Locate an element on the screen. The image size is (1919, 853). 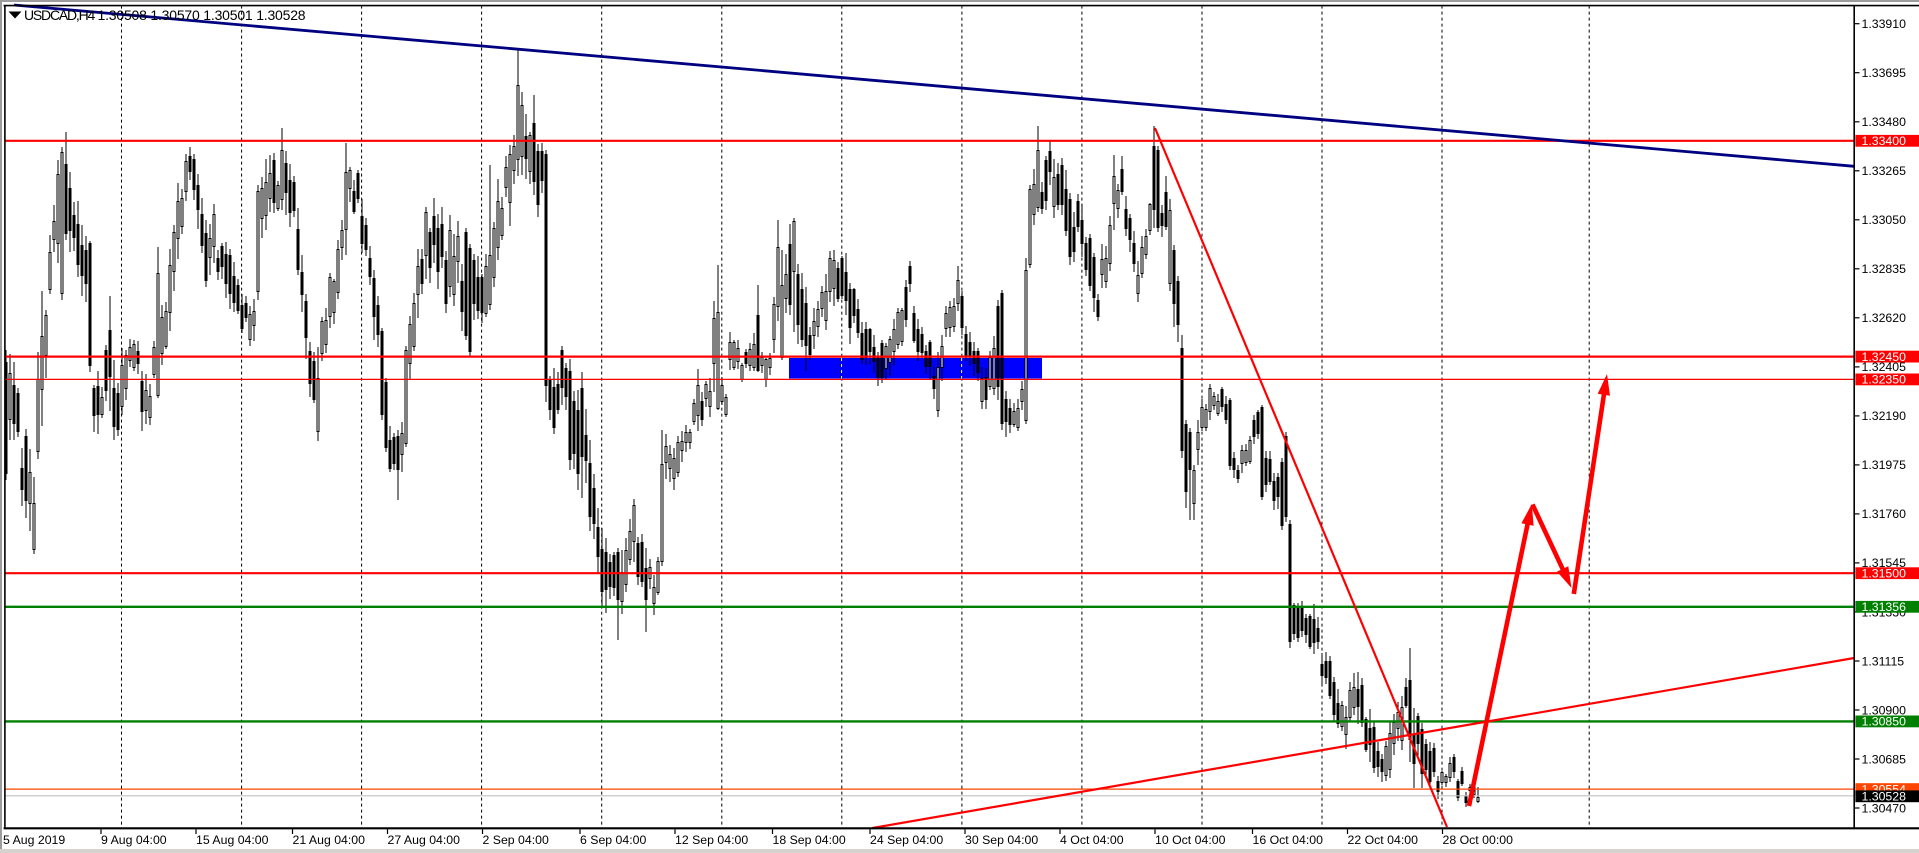
svg-text: 12 Sep 04:00 is located at coordinates (711, 840).